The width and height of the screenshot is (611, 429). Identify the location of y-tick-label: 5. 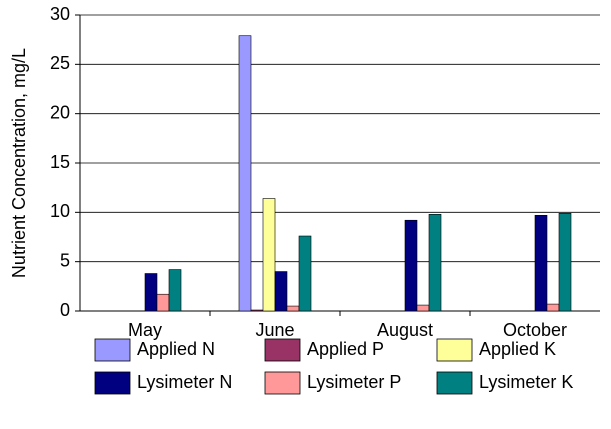
(65, 260).